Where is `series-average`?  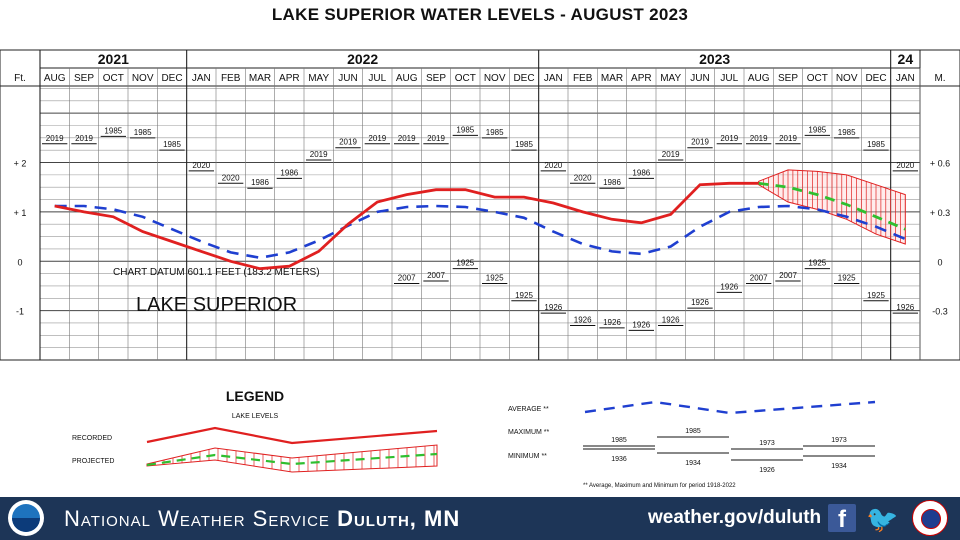 series-average is located at coordinates (480, 232).